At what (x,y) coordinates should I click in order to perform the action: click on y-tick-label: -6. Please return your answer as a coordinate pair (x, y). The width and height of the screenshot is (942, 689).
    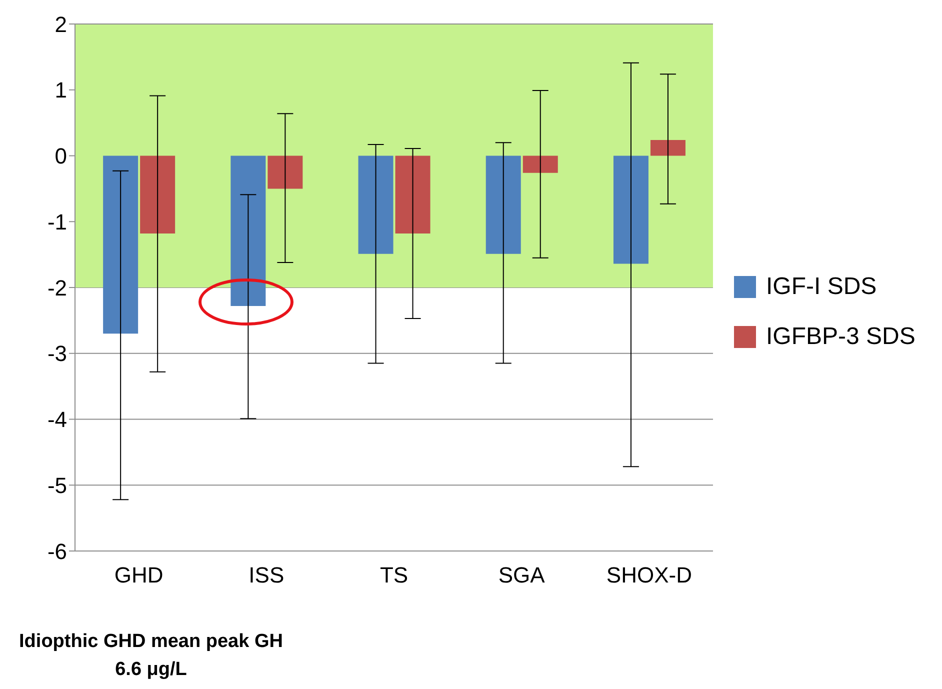
    Looking at the image, I should click on (57, 551).